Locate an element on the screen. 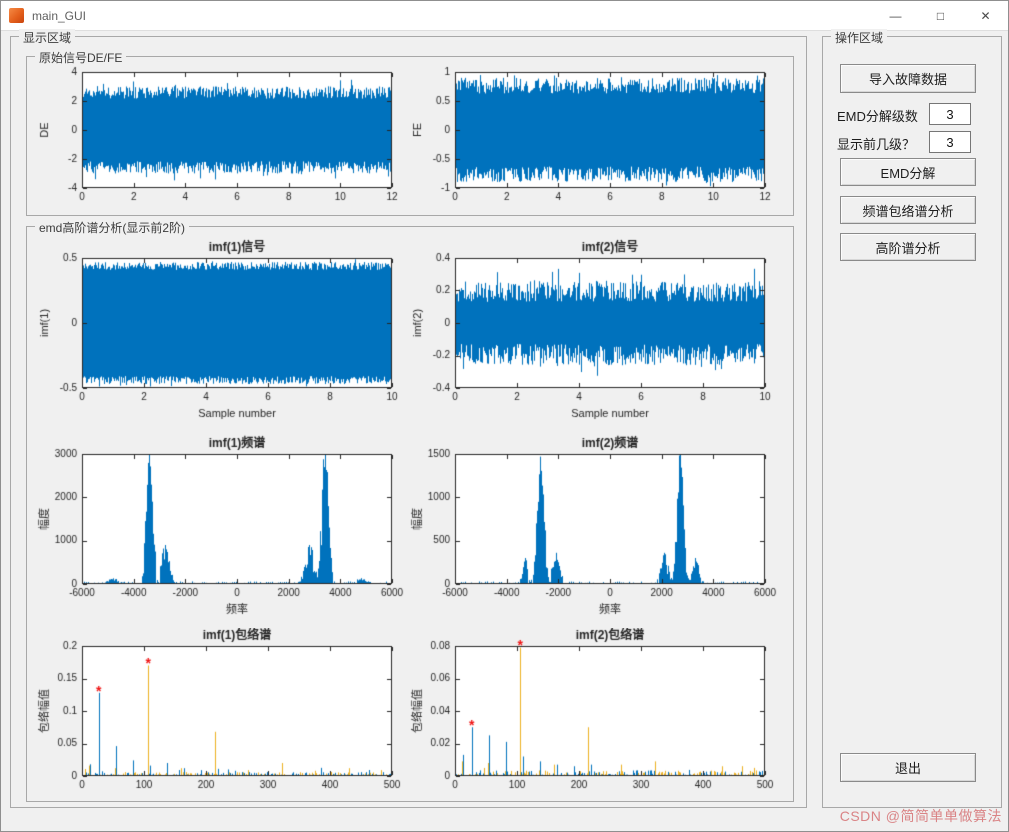 Image resolution: width=1009 pixels, height=832 pixels. plot-imf2-envelope is located at coordinates (594, 714).